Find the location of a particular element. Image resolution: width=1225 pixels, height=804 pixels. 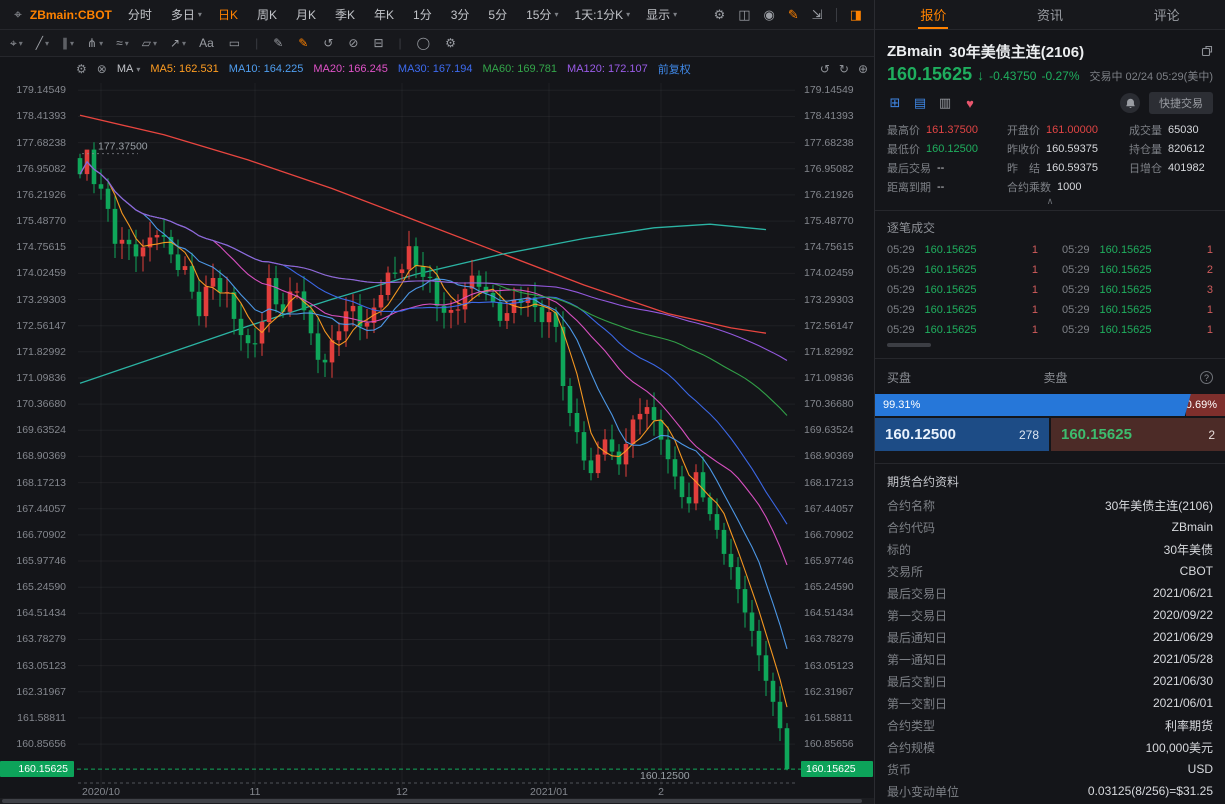

period-tab: 5分 is located at coordinates (498, 15).